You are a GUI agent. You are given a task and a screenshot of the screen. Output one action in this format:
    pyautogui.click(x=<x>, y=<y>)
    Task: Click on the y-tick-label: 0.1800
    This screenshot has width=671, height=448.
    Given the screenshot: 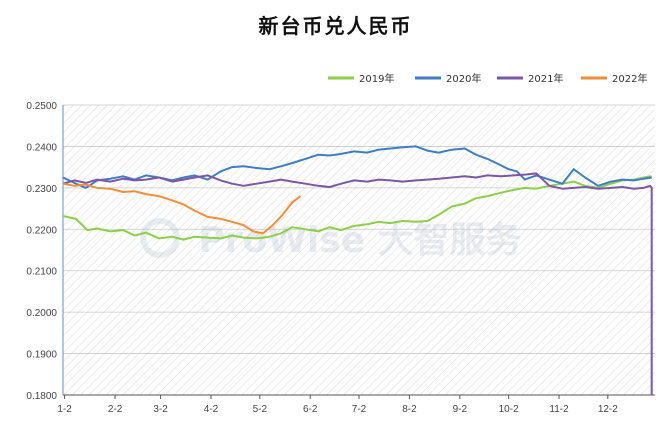 What is the action you would take?
    pyautogui.click(x=41, y=396)
    